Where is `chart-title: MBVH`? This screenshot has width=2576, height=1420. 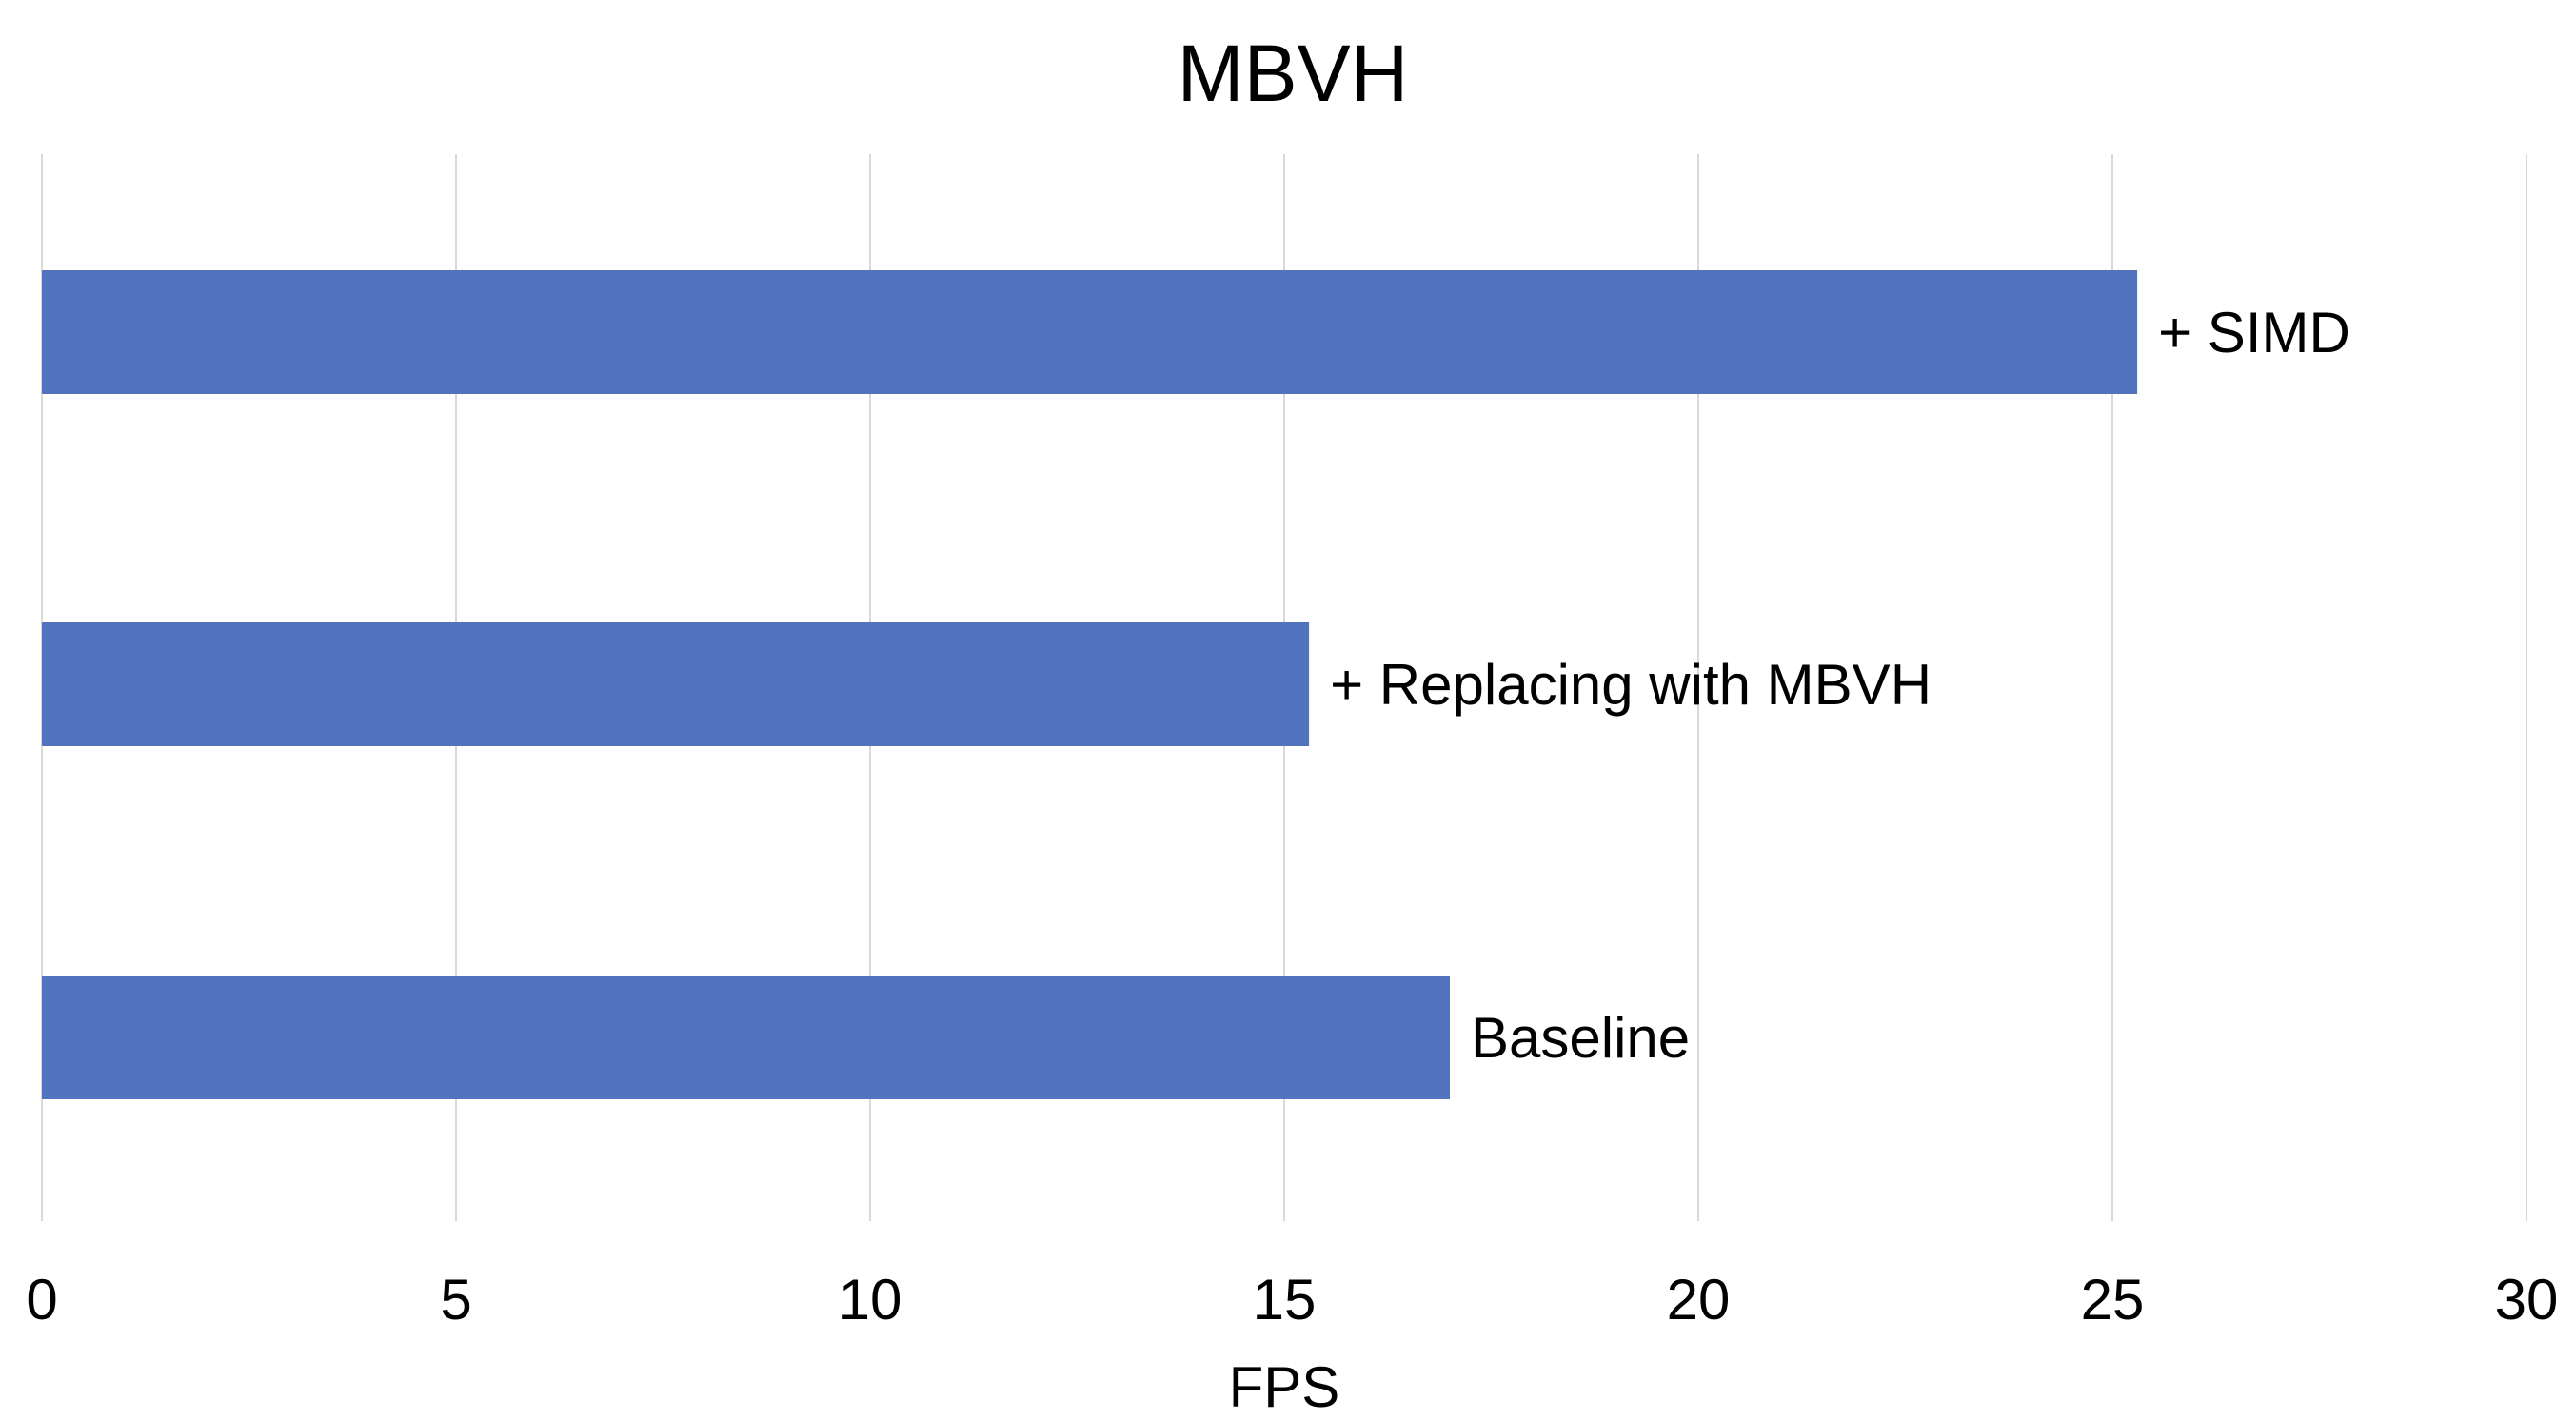 chart-title: MBVH is located at coordinates (1294, 73).